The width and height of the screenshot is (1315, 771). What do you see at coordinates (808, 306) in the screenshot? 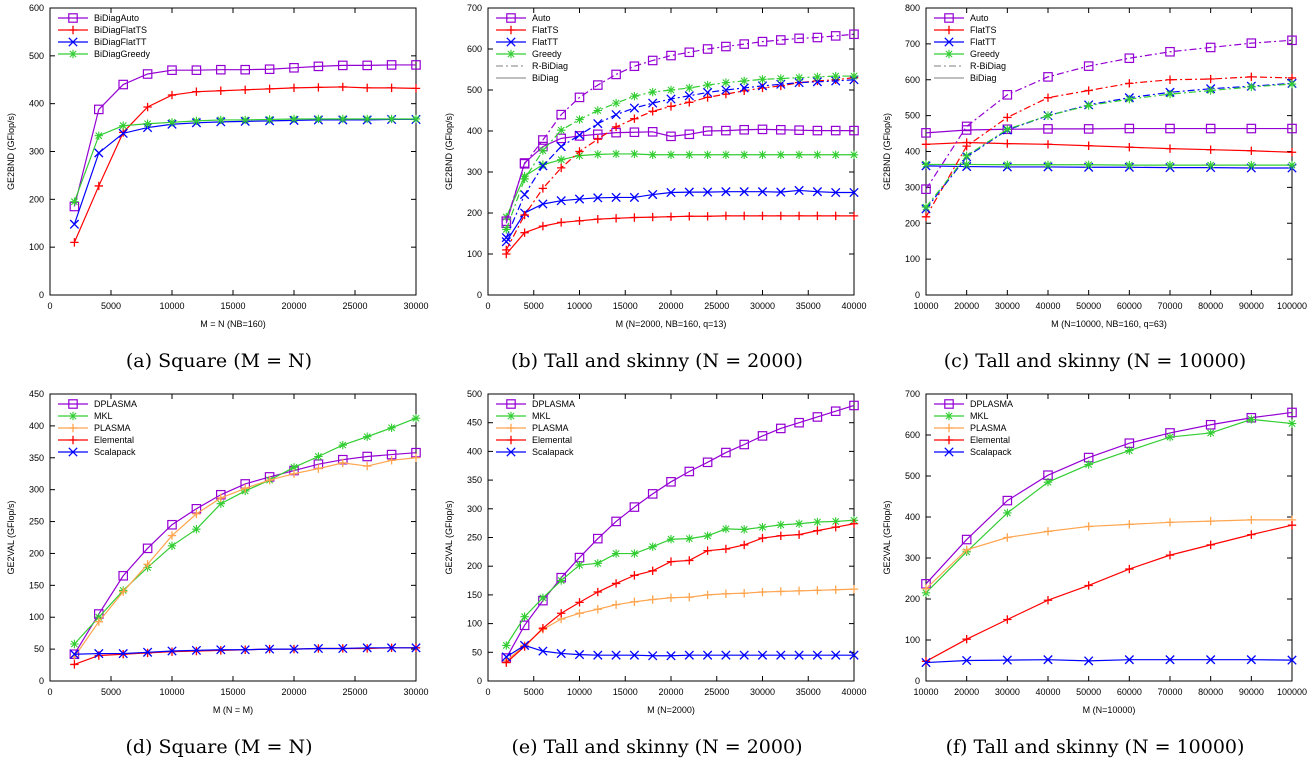
I see `x-tick-label: 35000` at bounding box center [808, 306].